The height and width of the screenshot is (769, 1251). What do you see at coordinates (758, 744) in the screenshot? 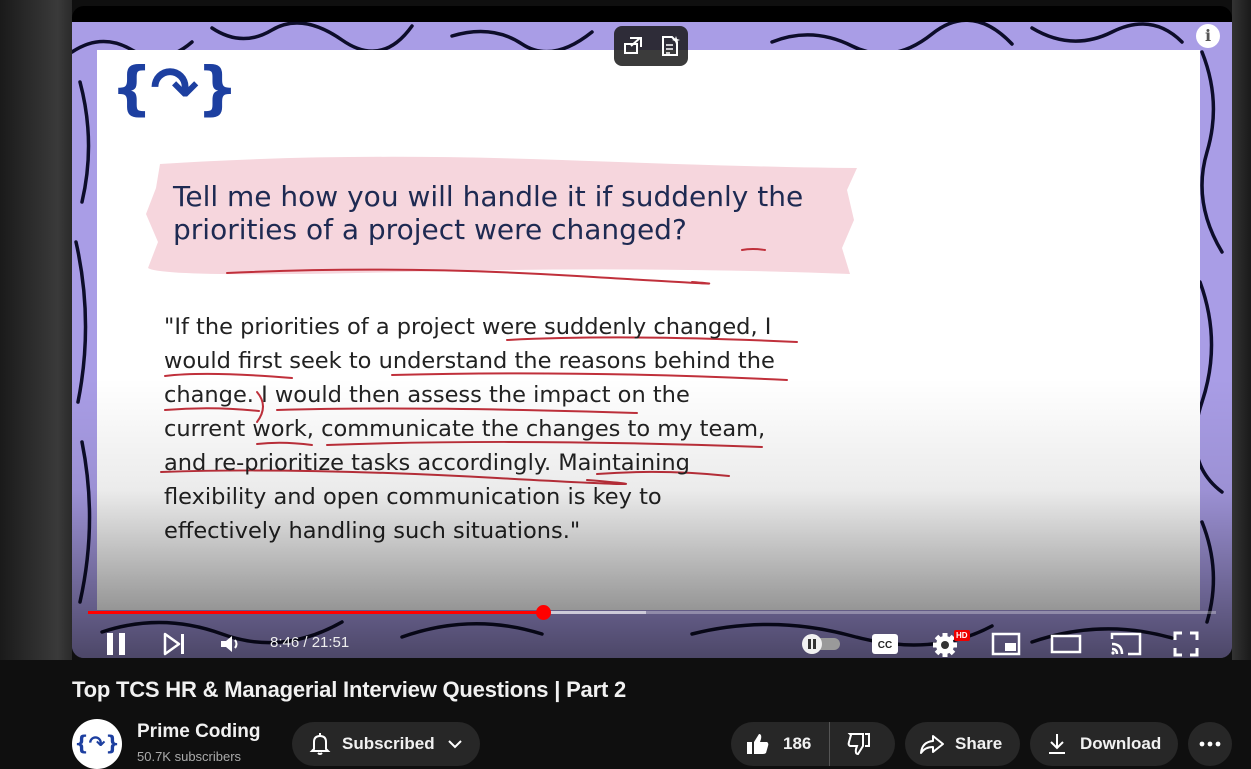
I see `like-icon` at bounding box center [758, 744].